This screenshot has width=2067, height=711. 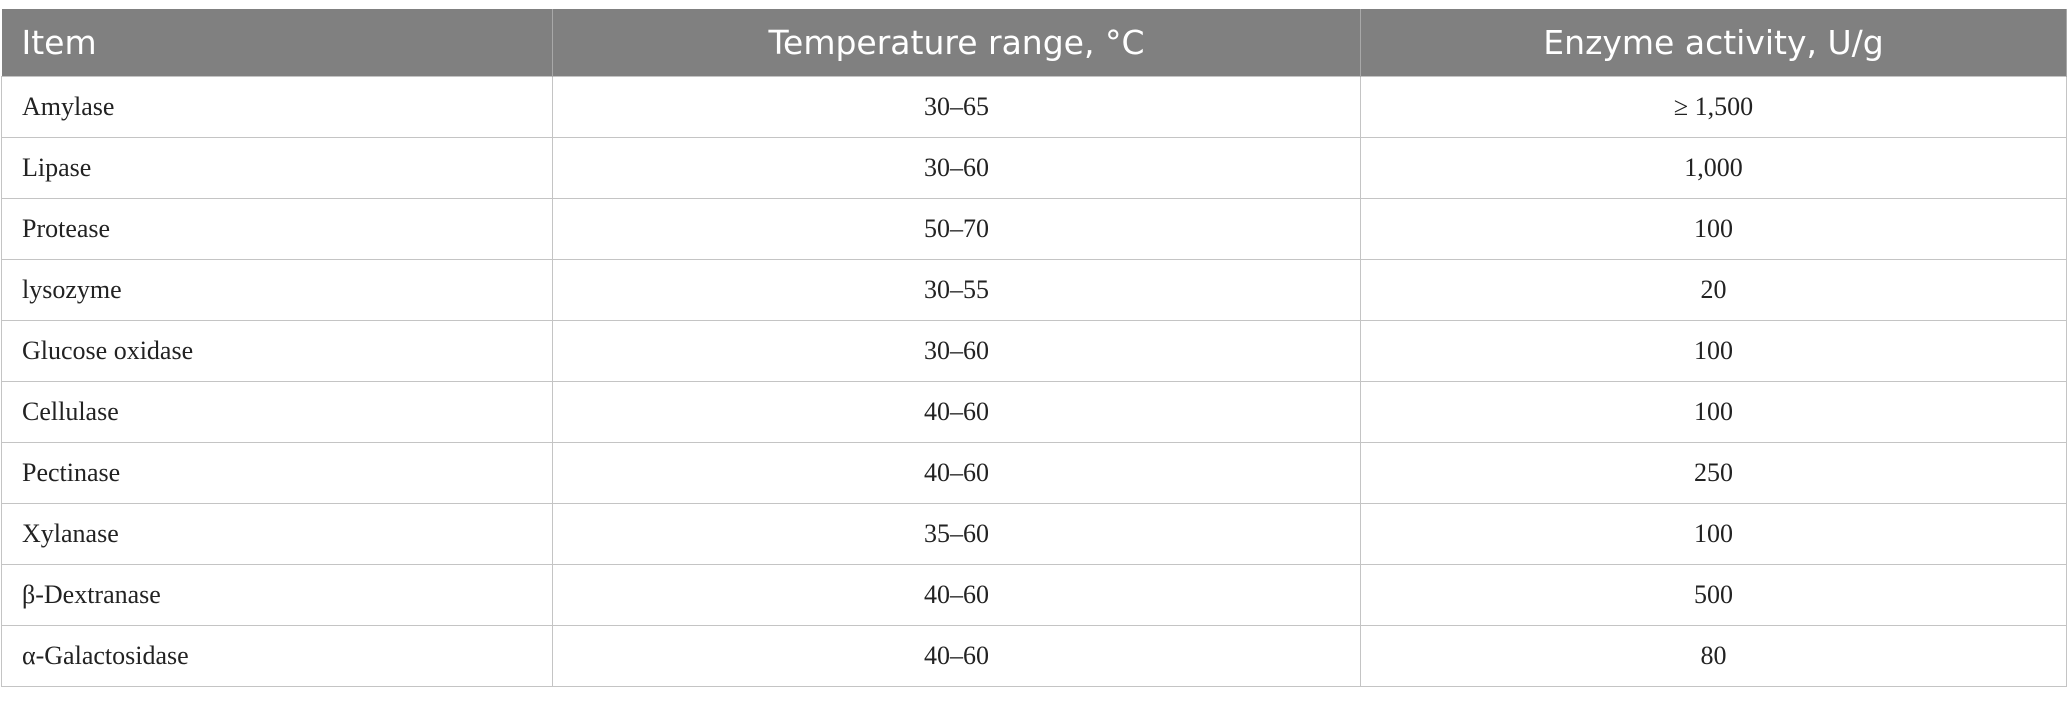 I want to click on table-cell: Glucose oxidase, so click(x=277, y=351).